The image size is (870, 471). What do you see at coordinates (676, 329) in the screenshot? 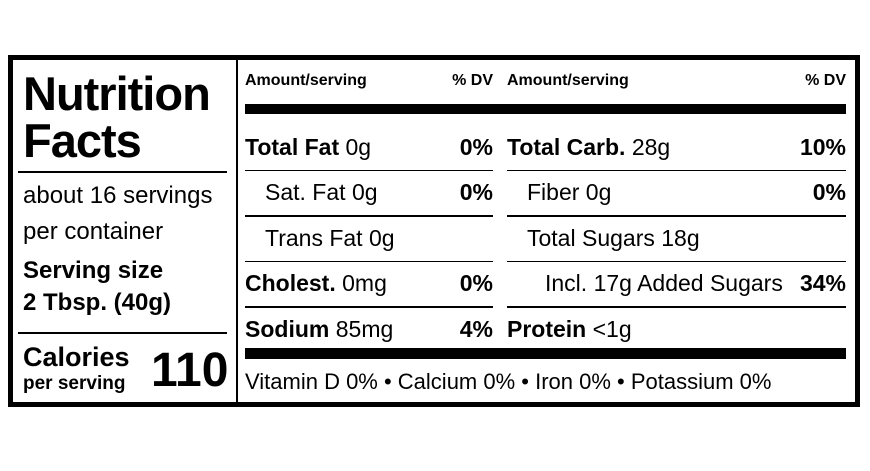
I see `nutrient-row: Protein <1g` at bounding box center [676, 329].